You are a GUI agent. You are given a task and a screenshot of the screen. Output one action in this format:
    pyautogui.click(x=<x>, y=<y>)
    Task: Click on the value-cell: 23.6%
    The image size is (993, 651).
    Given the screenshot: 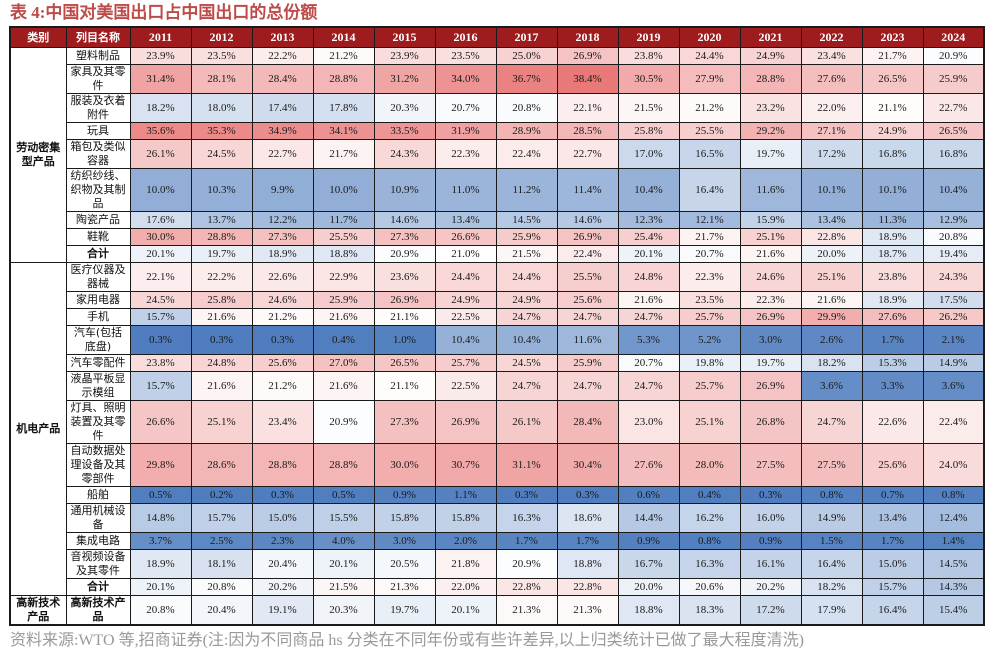 What is the action you would take?
    pyautogui.click(x=404, y=277)
    